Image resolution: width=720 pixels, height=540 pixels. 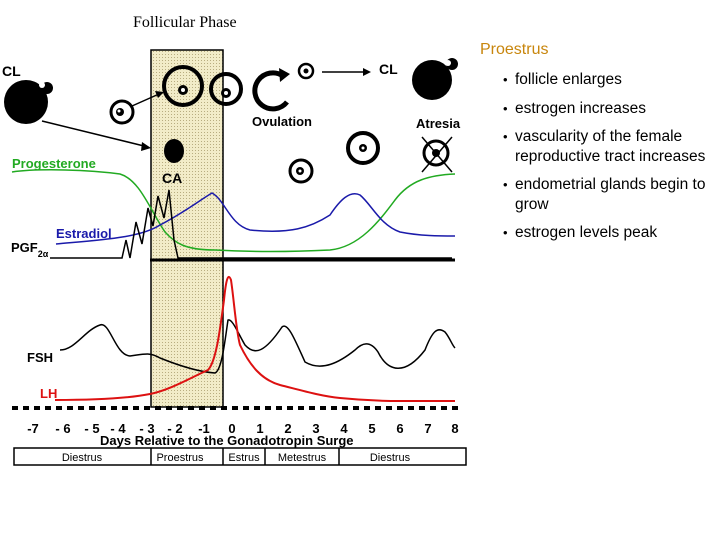 What do you see at coordinates (607, 109) in the screenshot?
I see `list-item: estrogen increases` at bounding box center [607, 109].